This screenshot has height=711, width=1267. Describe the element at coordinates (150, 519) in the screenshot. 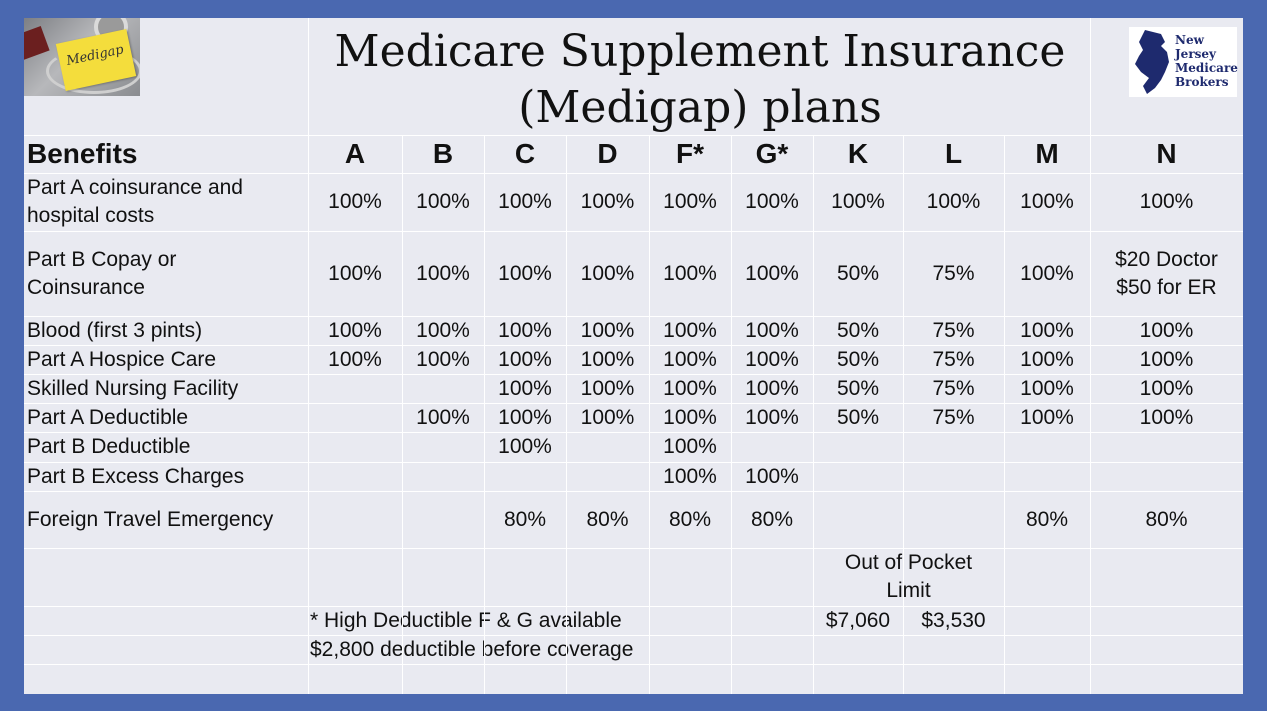

I see `benefit-label: Foreign Travel Emergency` at that location.